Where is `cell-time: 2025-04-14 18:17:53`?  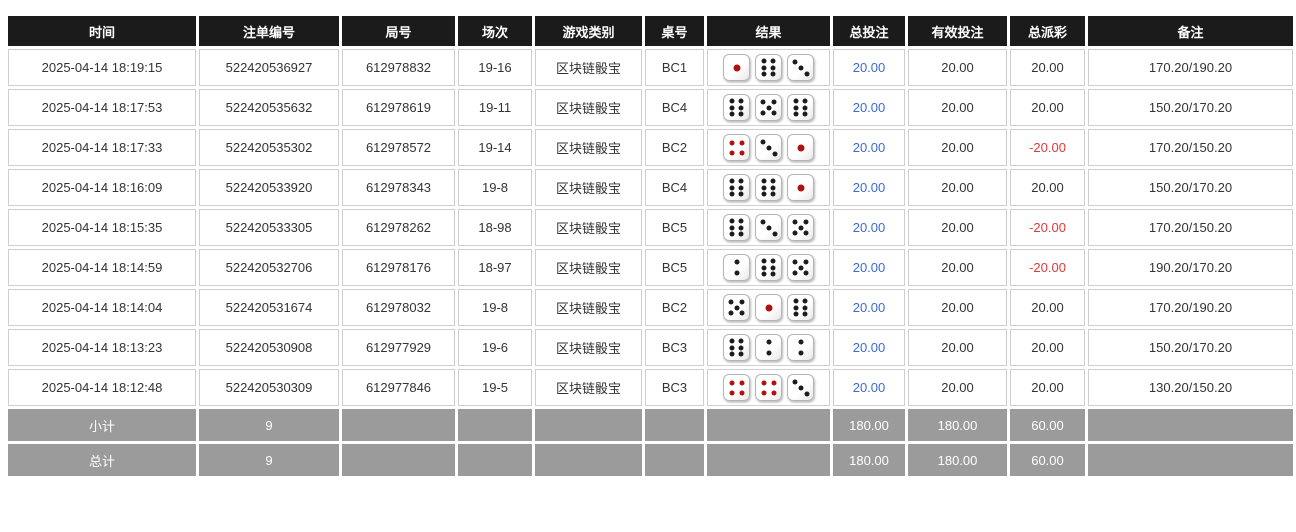 cell-time: 2025-04-14 18:17:53 is located at coordinates (102, 107).